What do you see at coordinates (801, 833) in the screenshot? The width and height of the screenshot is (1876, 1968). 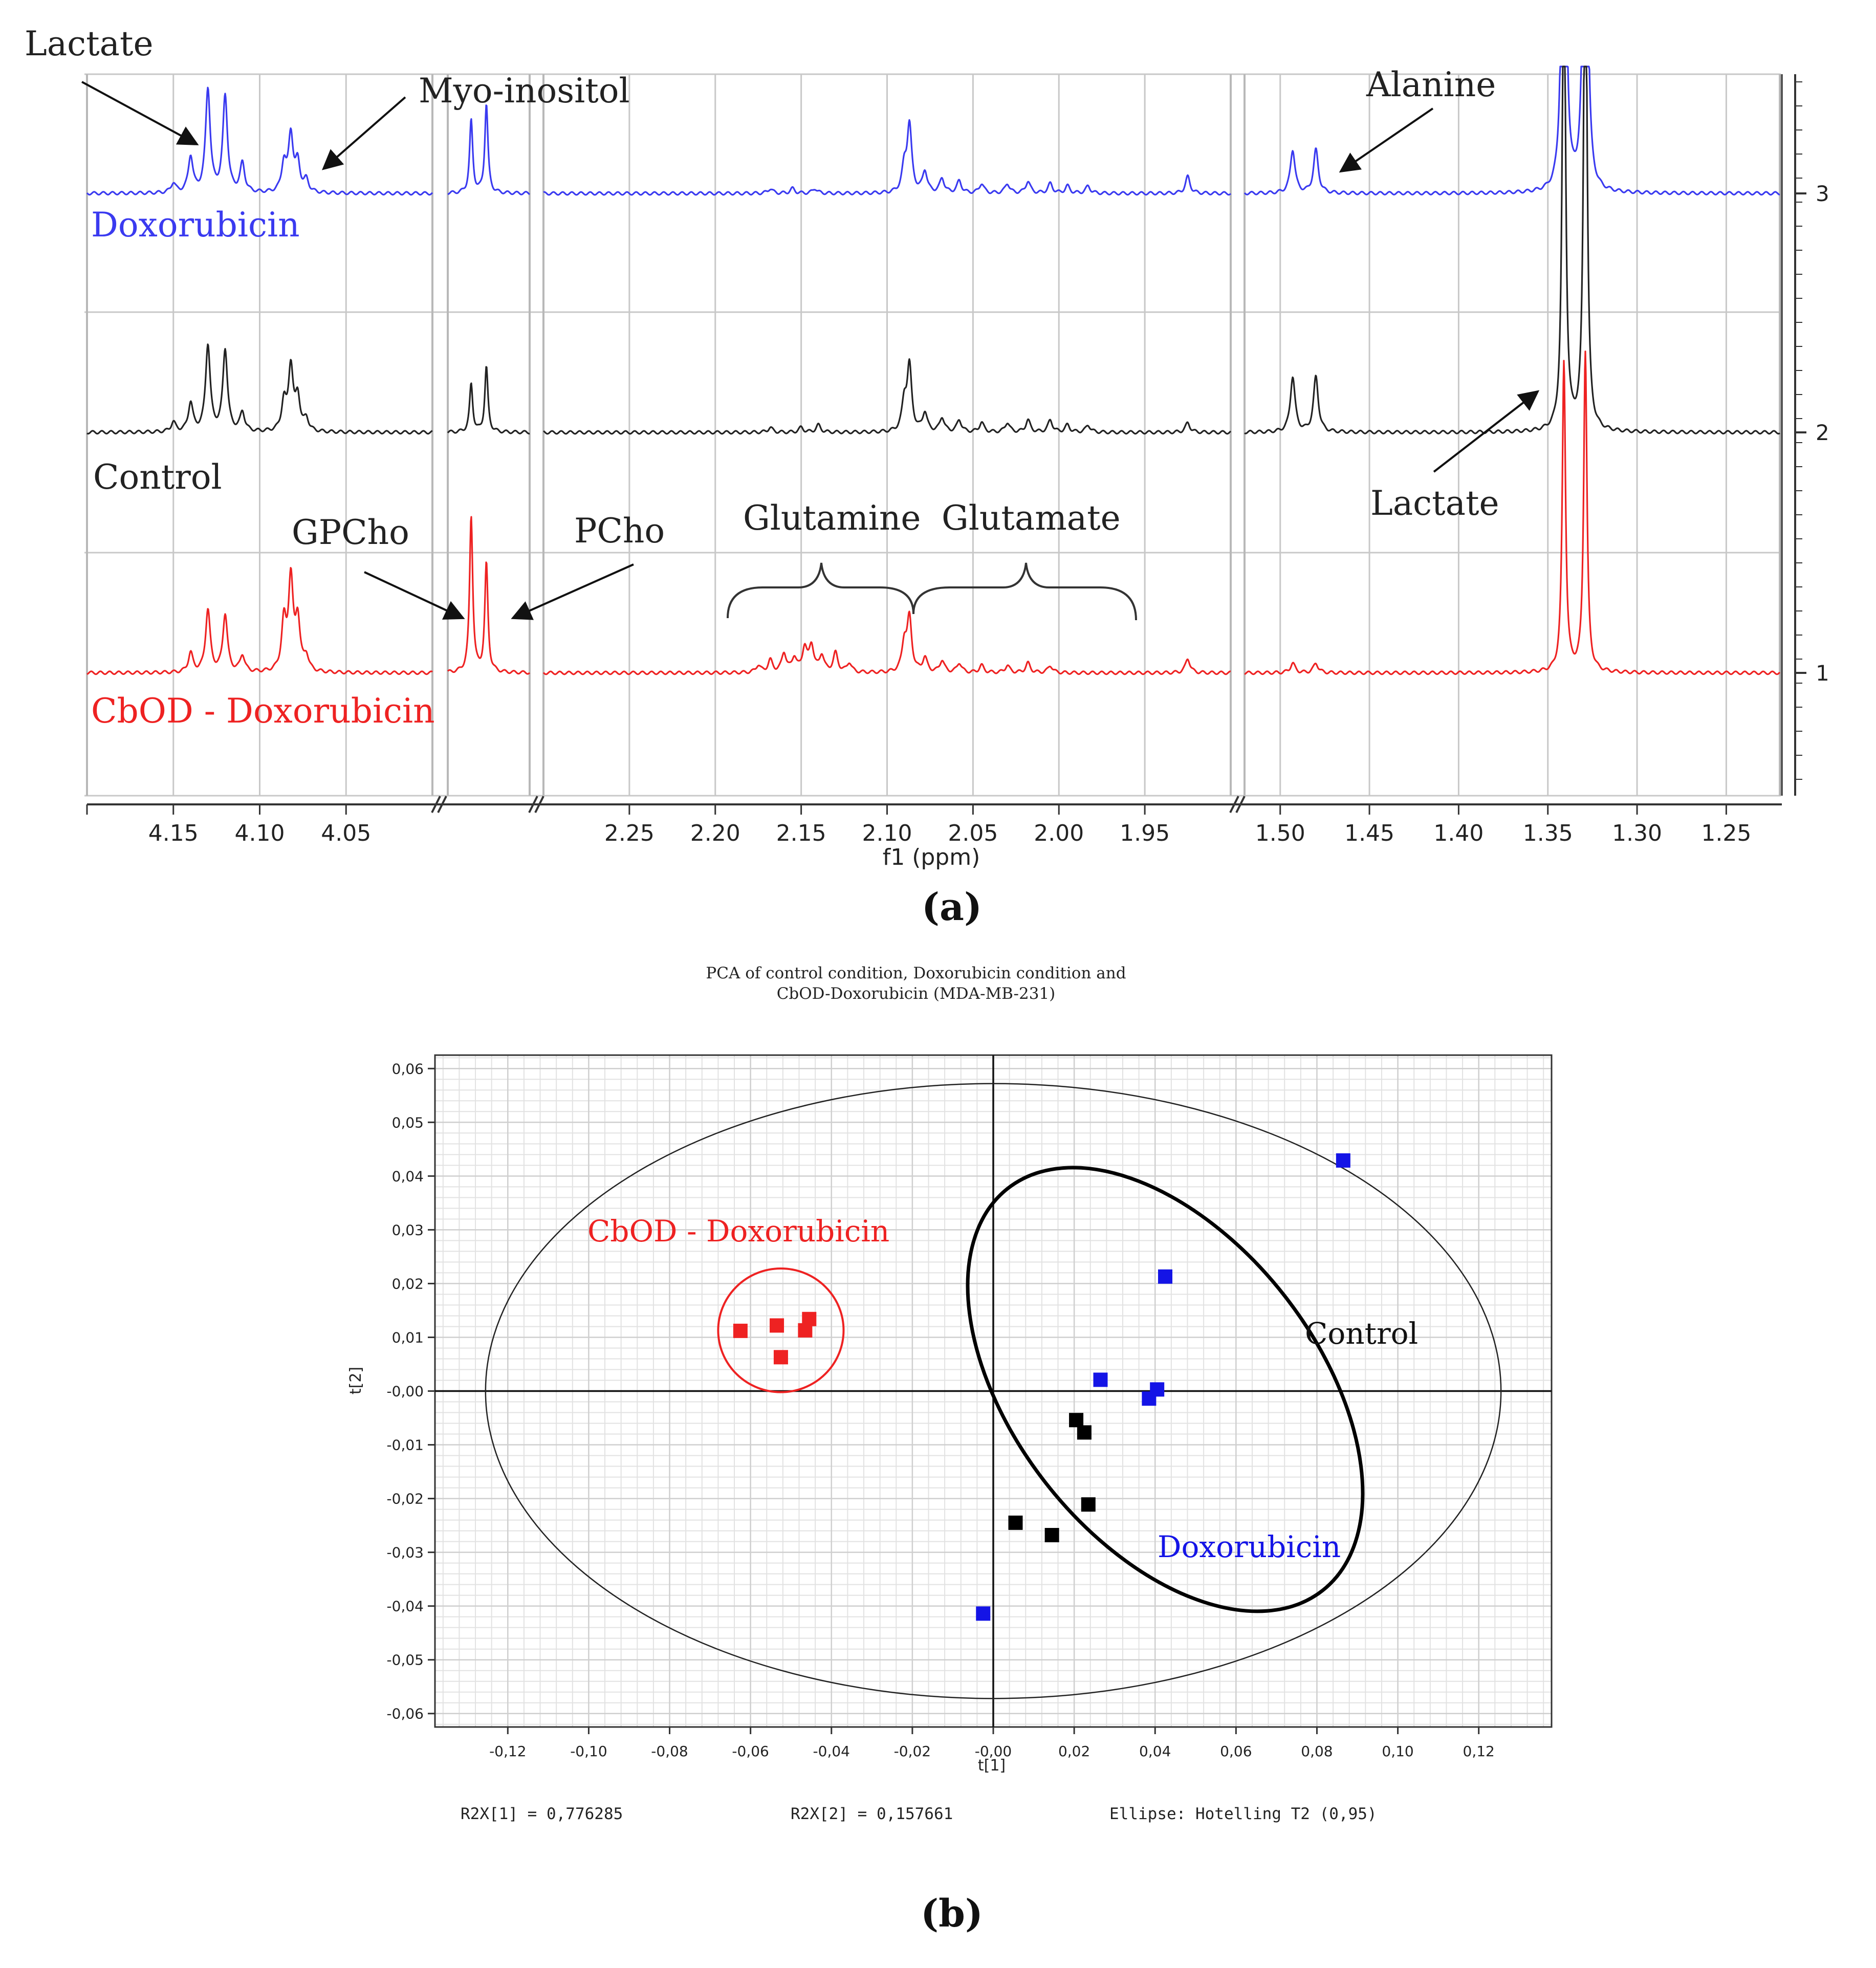 I see `nmr-x-tick-label: 2.15` at bounding box center [801, 833].